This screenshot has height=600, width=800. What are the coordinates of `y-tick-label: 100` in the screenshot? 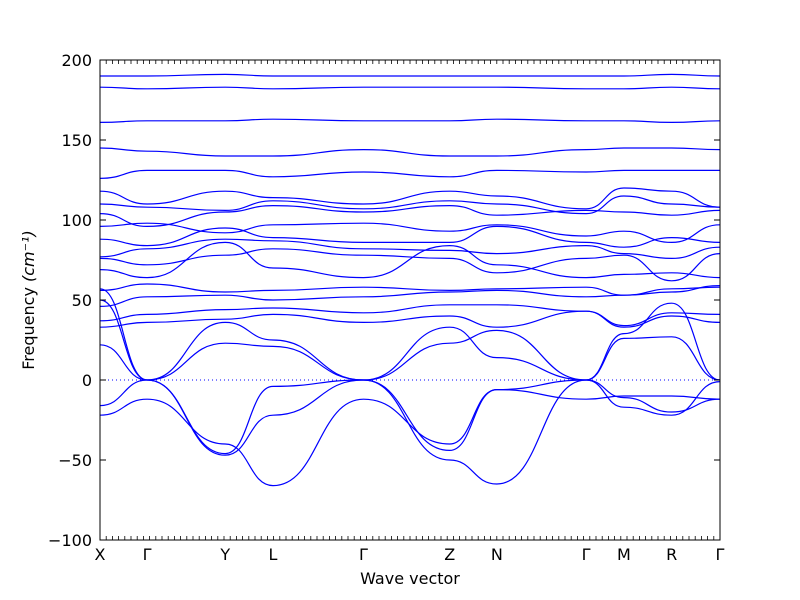 It's located at (76, 220).